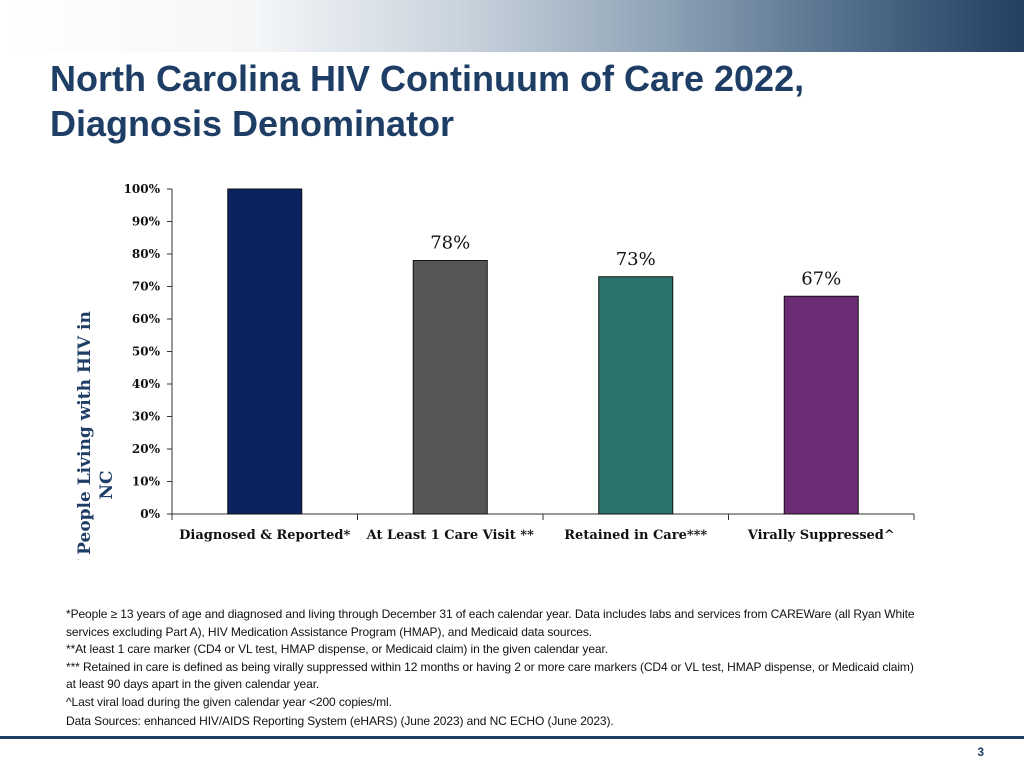  Describe the element at coordinates (450, 535) in the screenshot. I see `x-category-label: At Least 1 Care Visit **` at that location.